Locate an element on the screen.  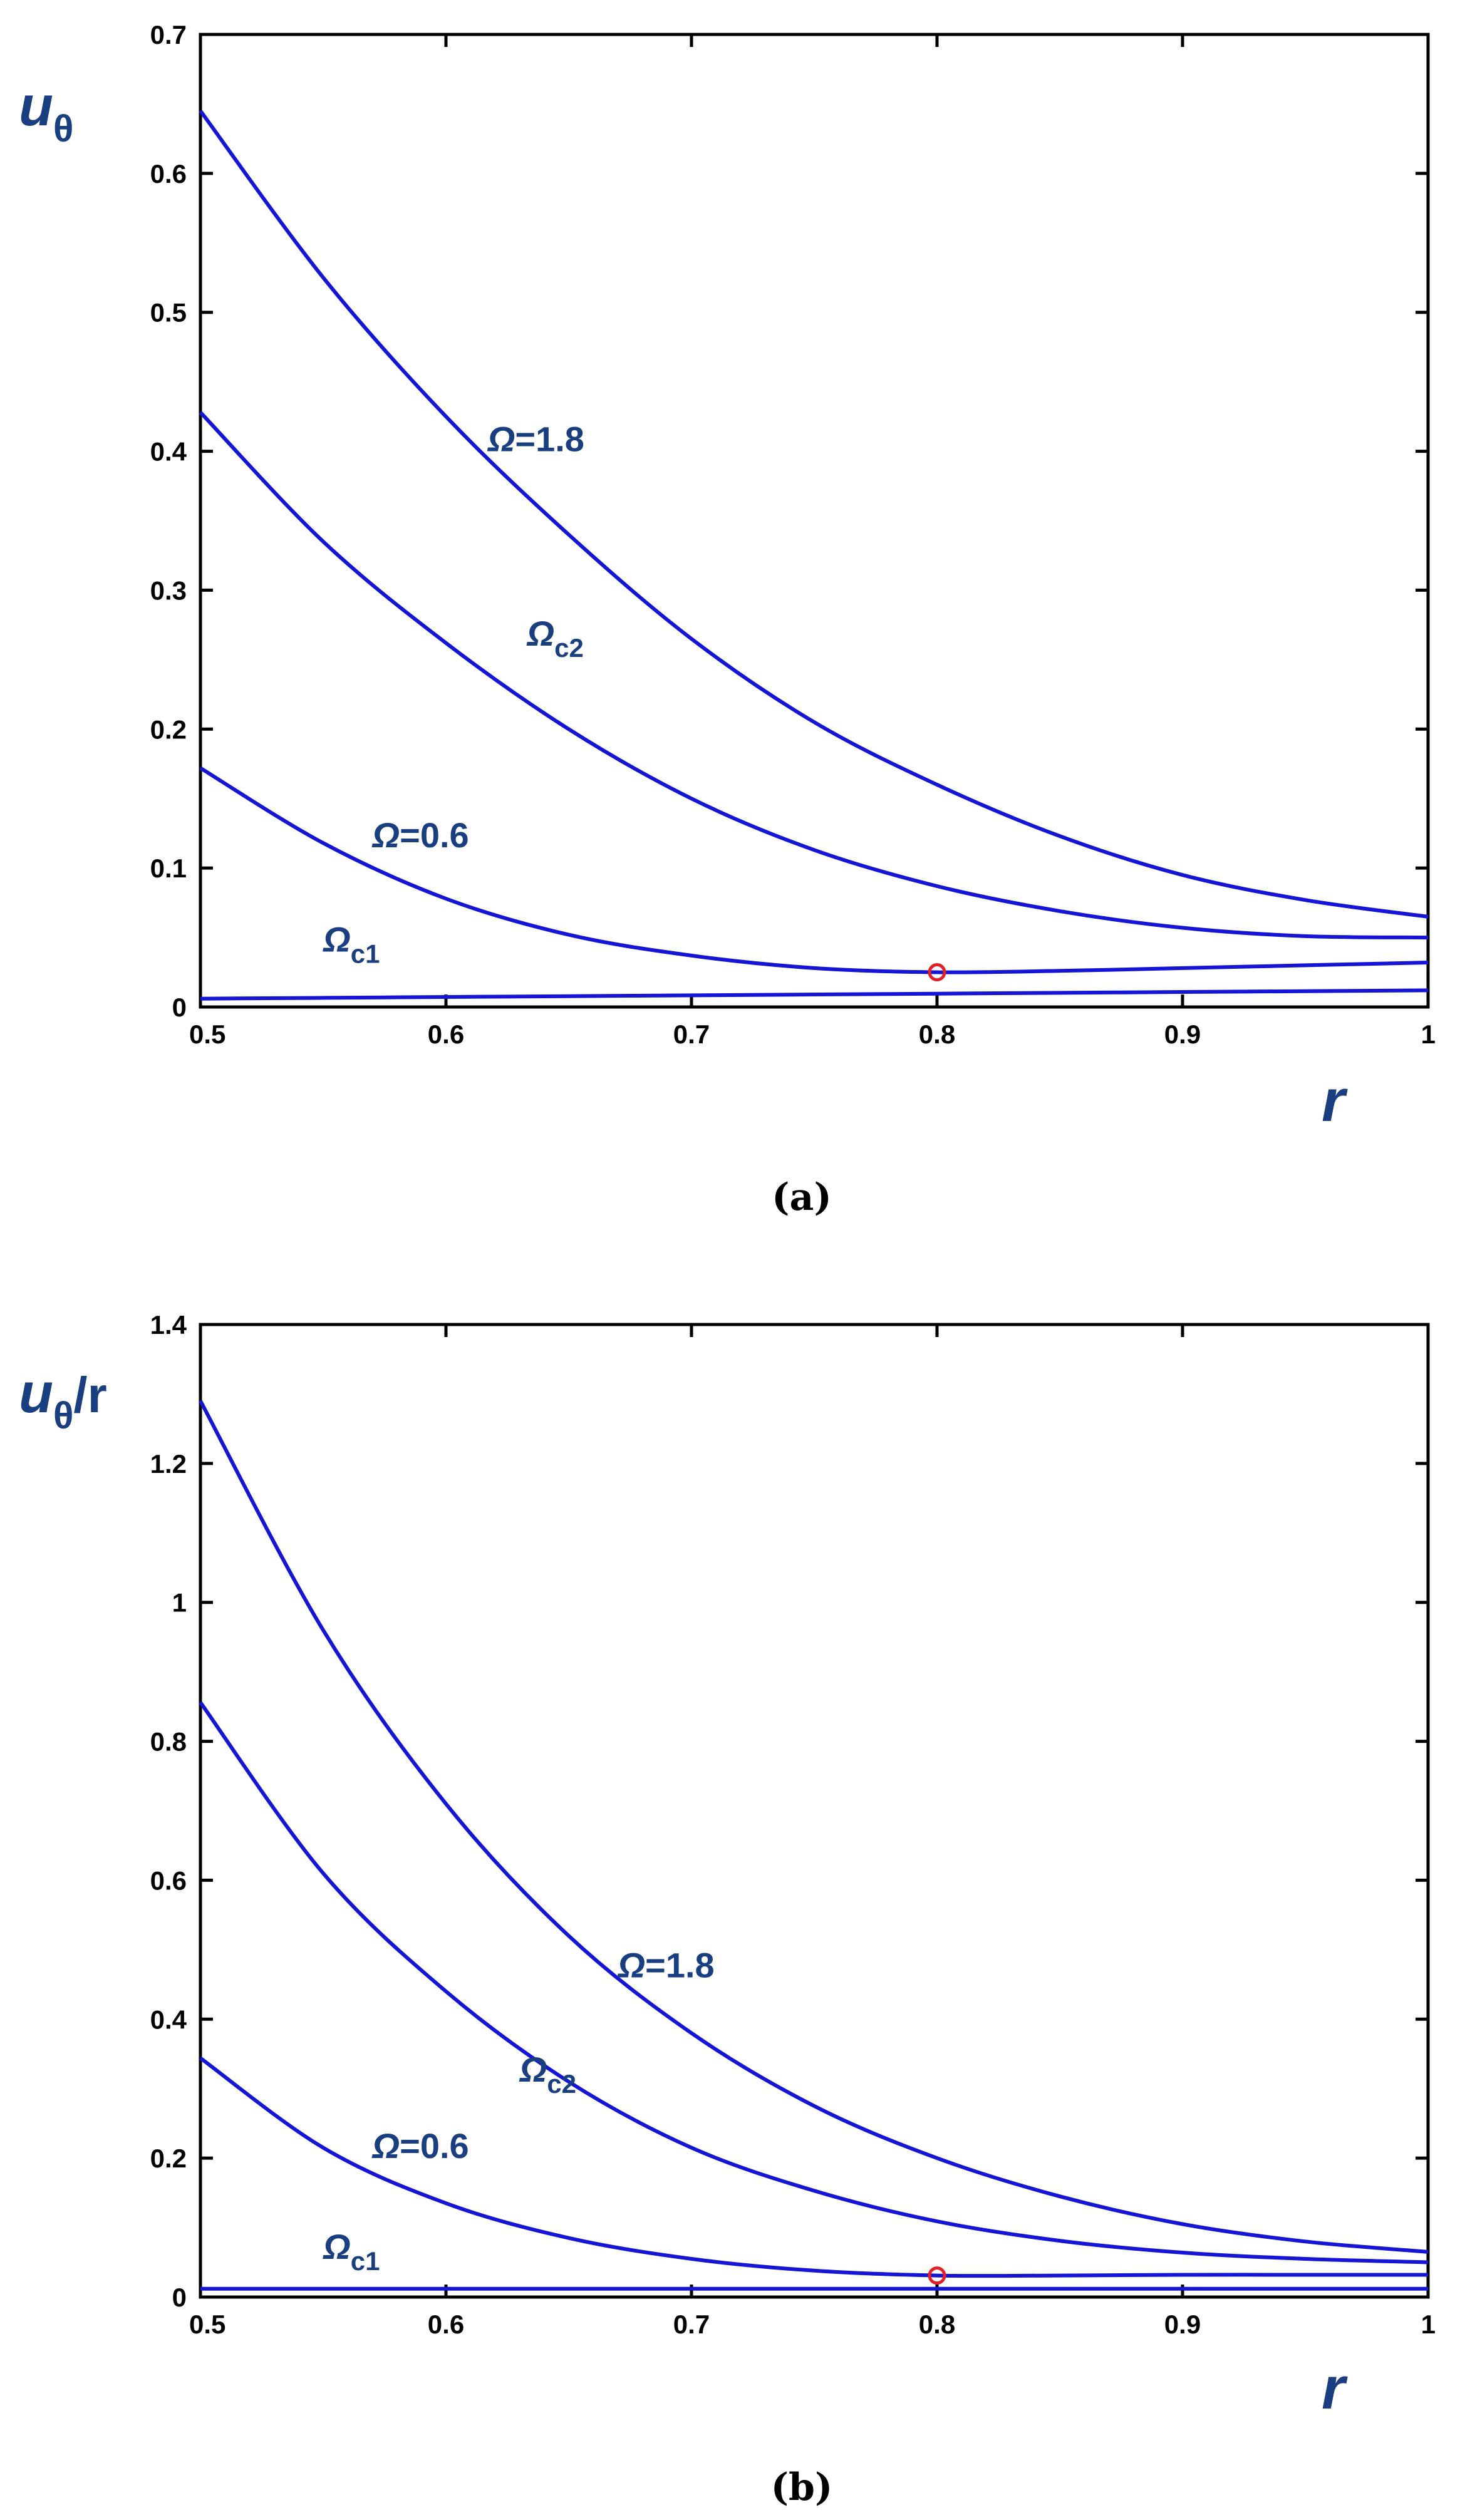
y-tick-label: 1.2 is located at coordinates (168, 1464).